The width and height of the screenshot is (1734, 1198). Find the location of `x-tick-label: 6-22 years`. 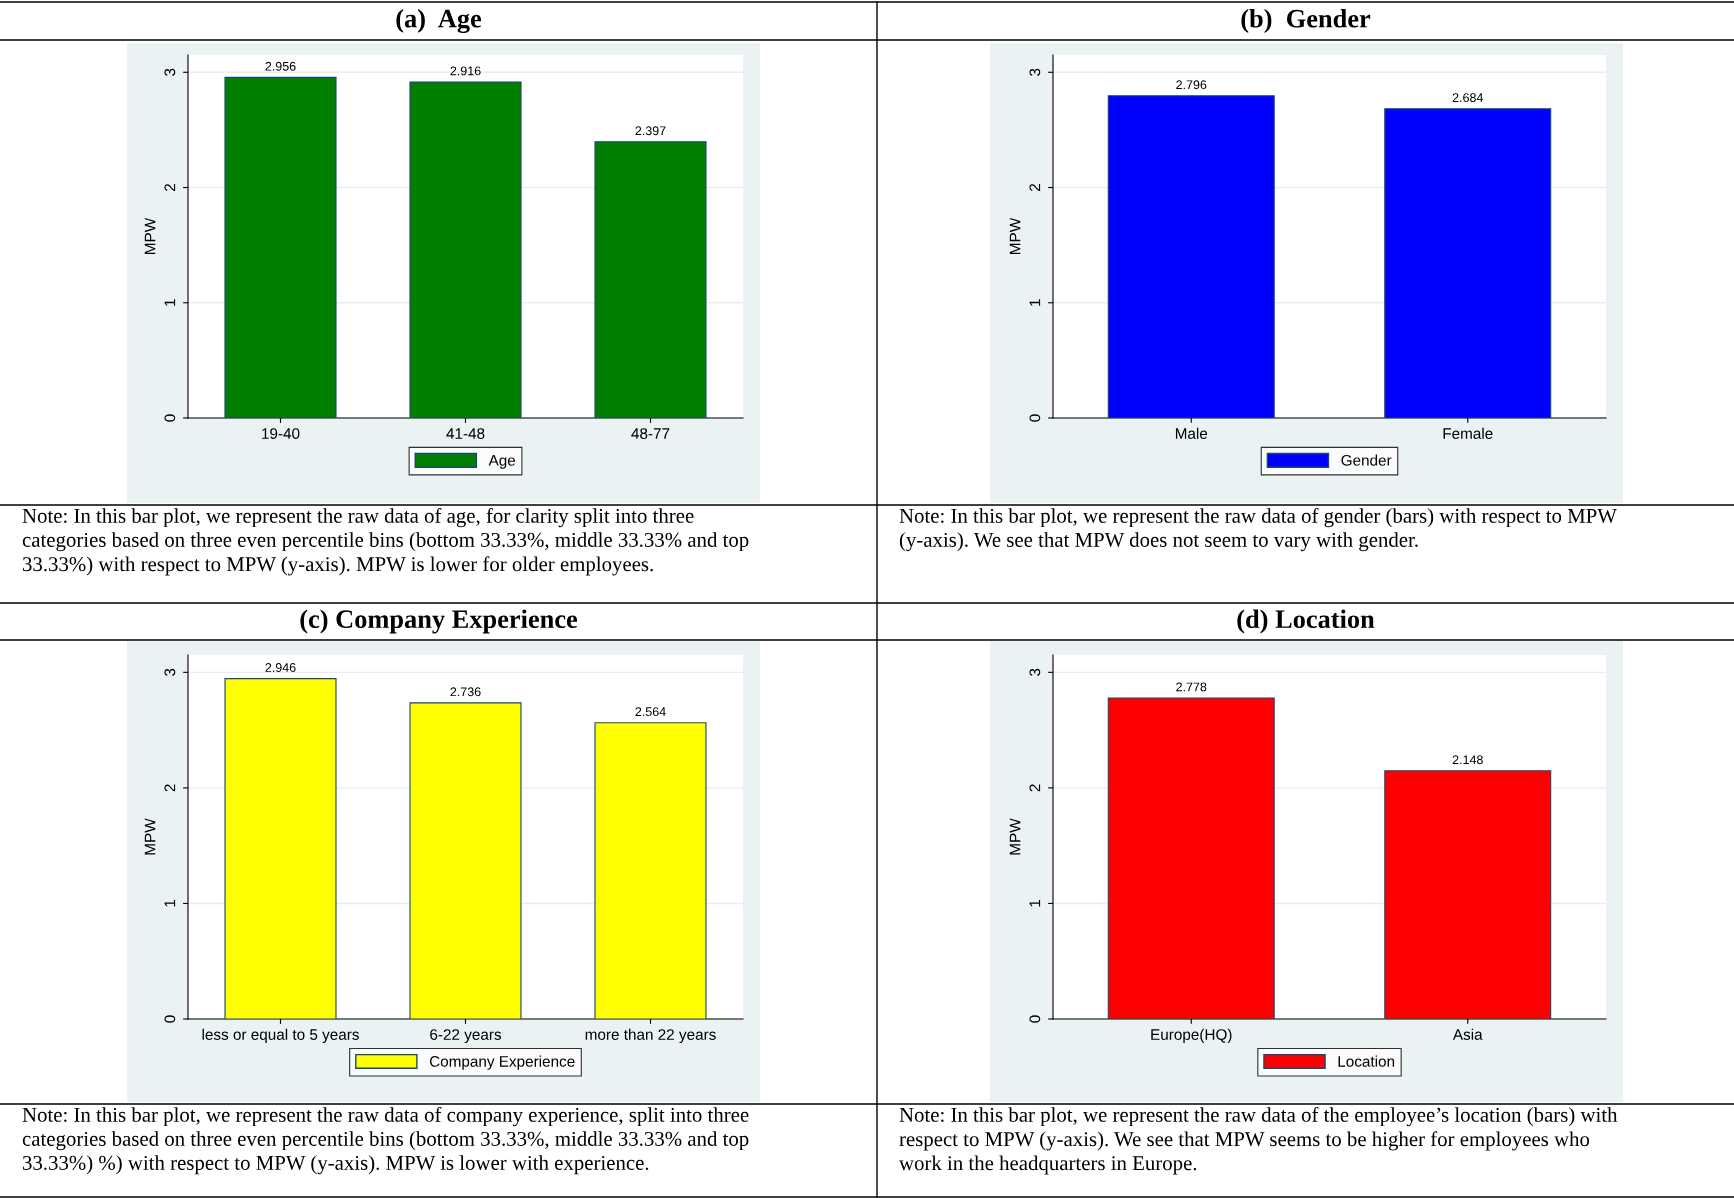

x-tick-label: 6-22 years is located at coordinates (466, 1036).